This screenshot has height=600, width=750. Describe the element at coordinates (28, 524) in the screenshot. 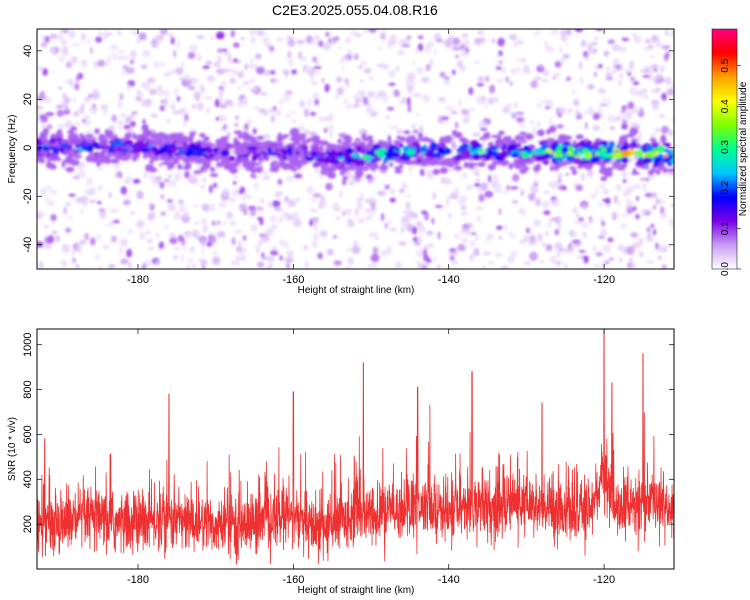

I see `y-tick-label: 200` at that location.